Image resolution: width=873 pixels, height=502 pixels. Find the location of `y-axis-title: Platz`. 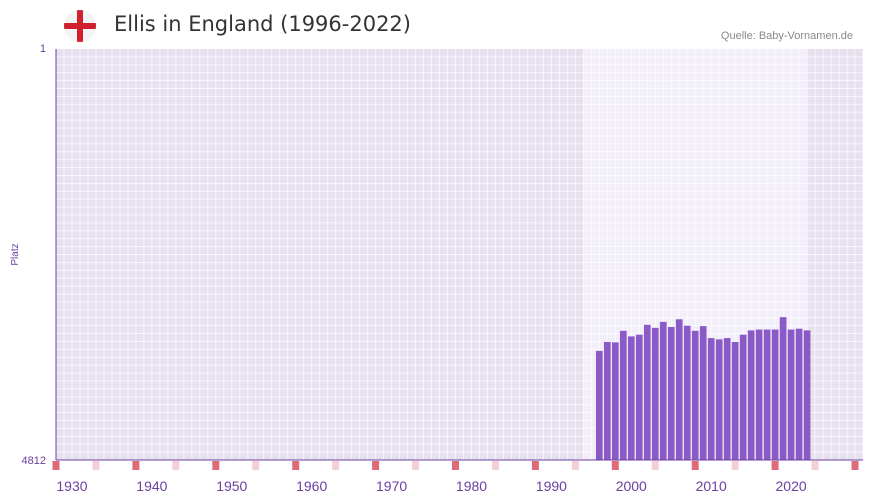

y-axis-title: Platz is located at coordinates (15, 254).